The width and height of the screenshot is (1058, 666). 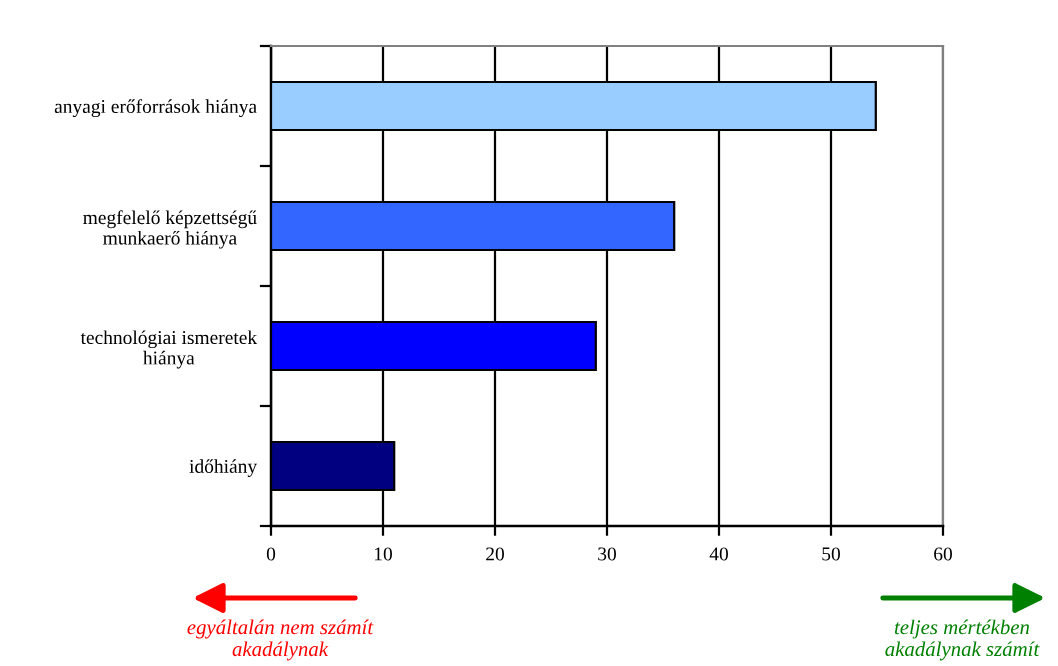 I want to click on x-tick-label: 30, so click(x=607, y=554).